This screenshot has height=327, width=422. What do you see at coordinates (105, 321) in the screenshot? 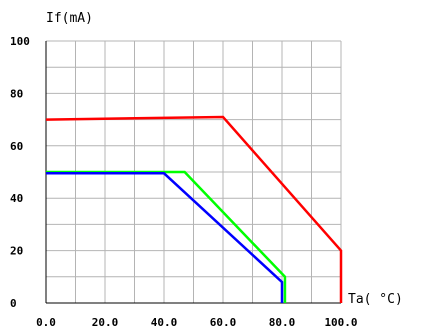
I see `x-tick-label: 20.0` at bounding box center [105, 321].